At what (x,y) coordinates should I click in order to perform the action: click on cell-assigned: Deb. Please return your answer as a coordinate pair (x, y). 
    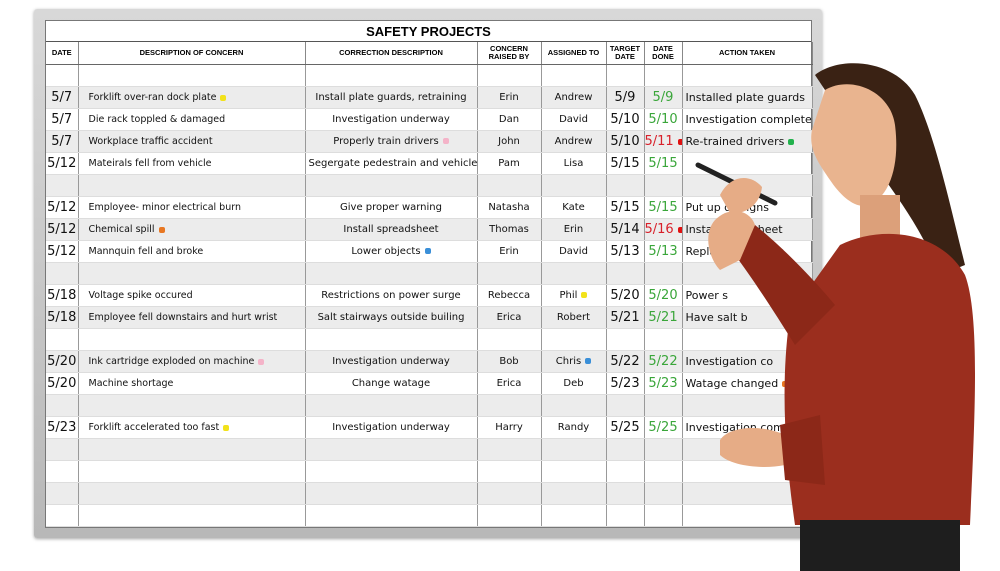
    Looking at the image, I should click on (574, 383).